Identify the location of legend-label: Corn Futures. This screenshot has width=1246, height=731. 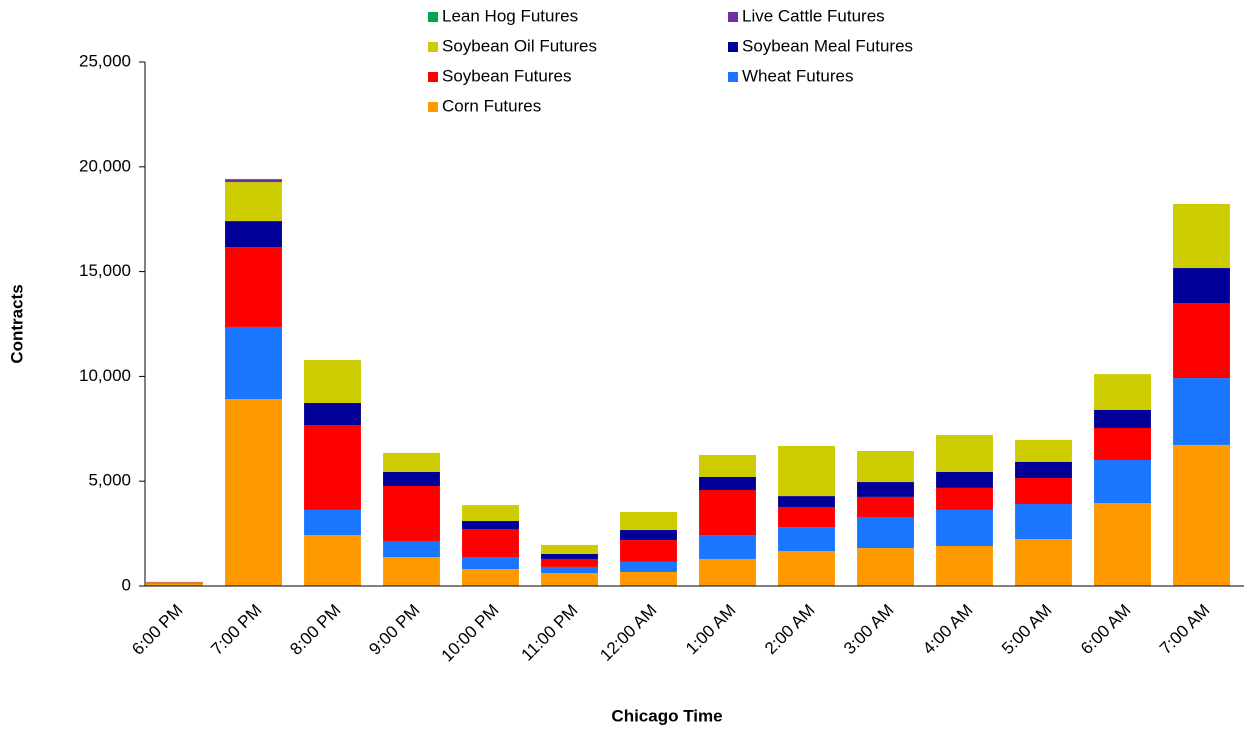
(491, 105).